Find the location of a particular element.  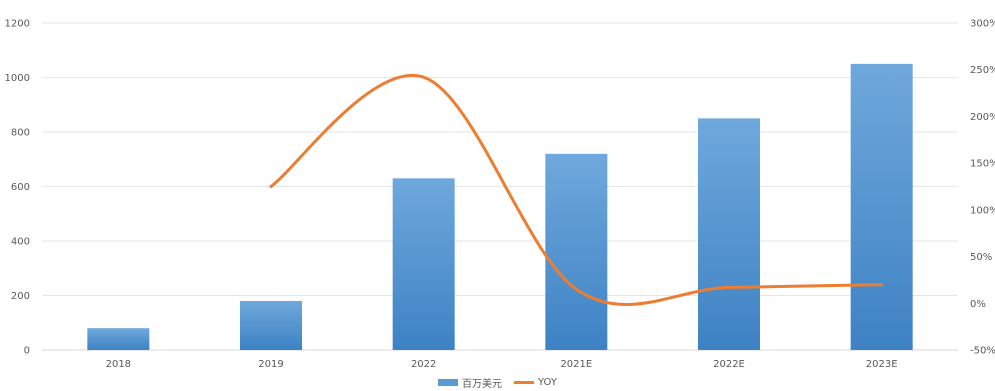

x-tick-label: 2021E is located at coordinates (576, 364).